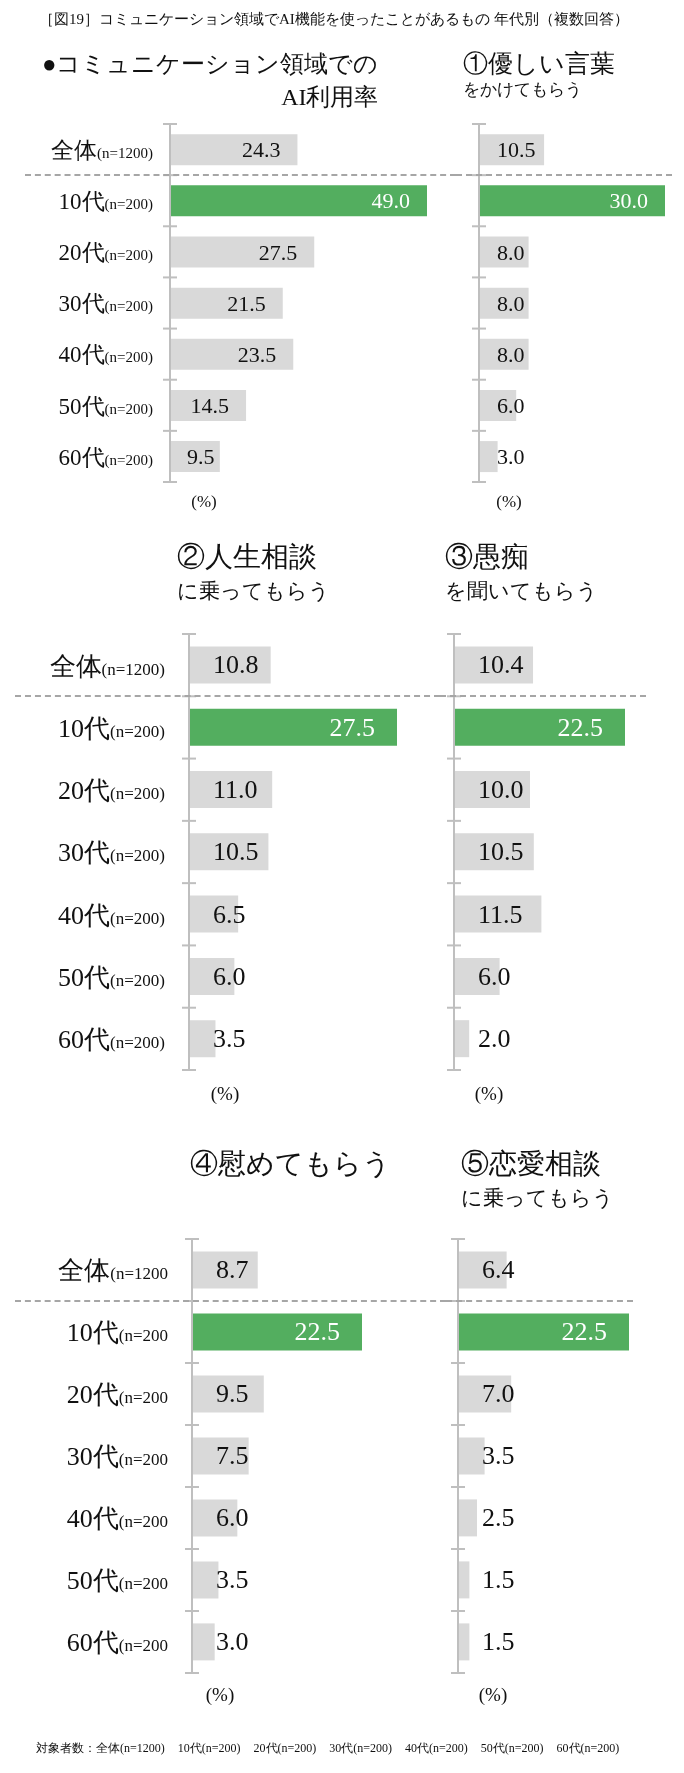 The width and height of the screenshot is (684, 1773). Describe the element at coordinates (117, 1519) in the screenshot. I see `y-tick-label: 40代(n=200` at that location.